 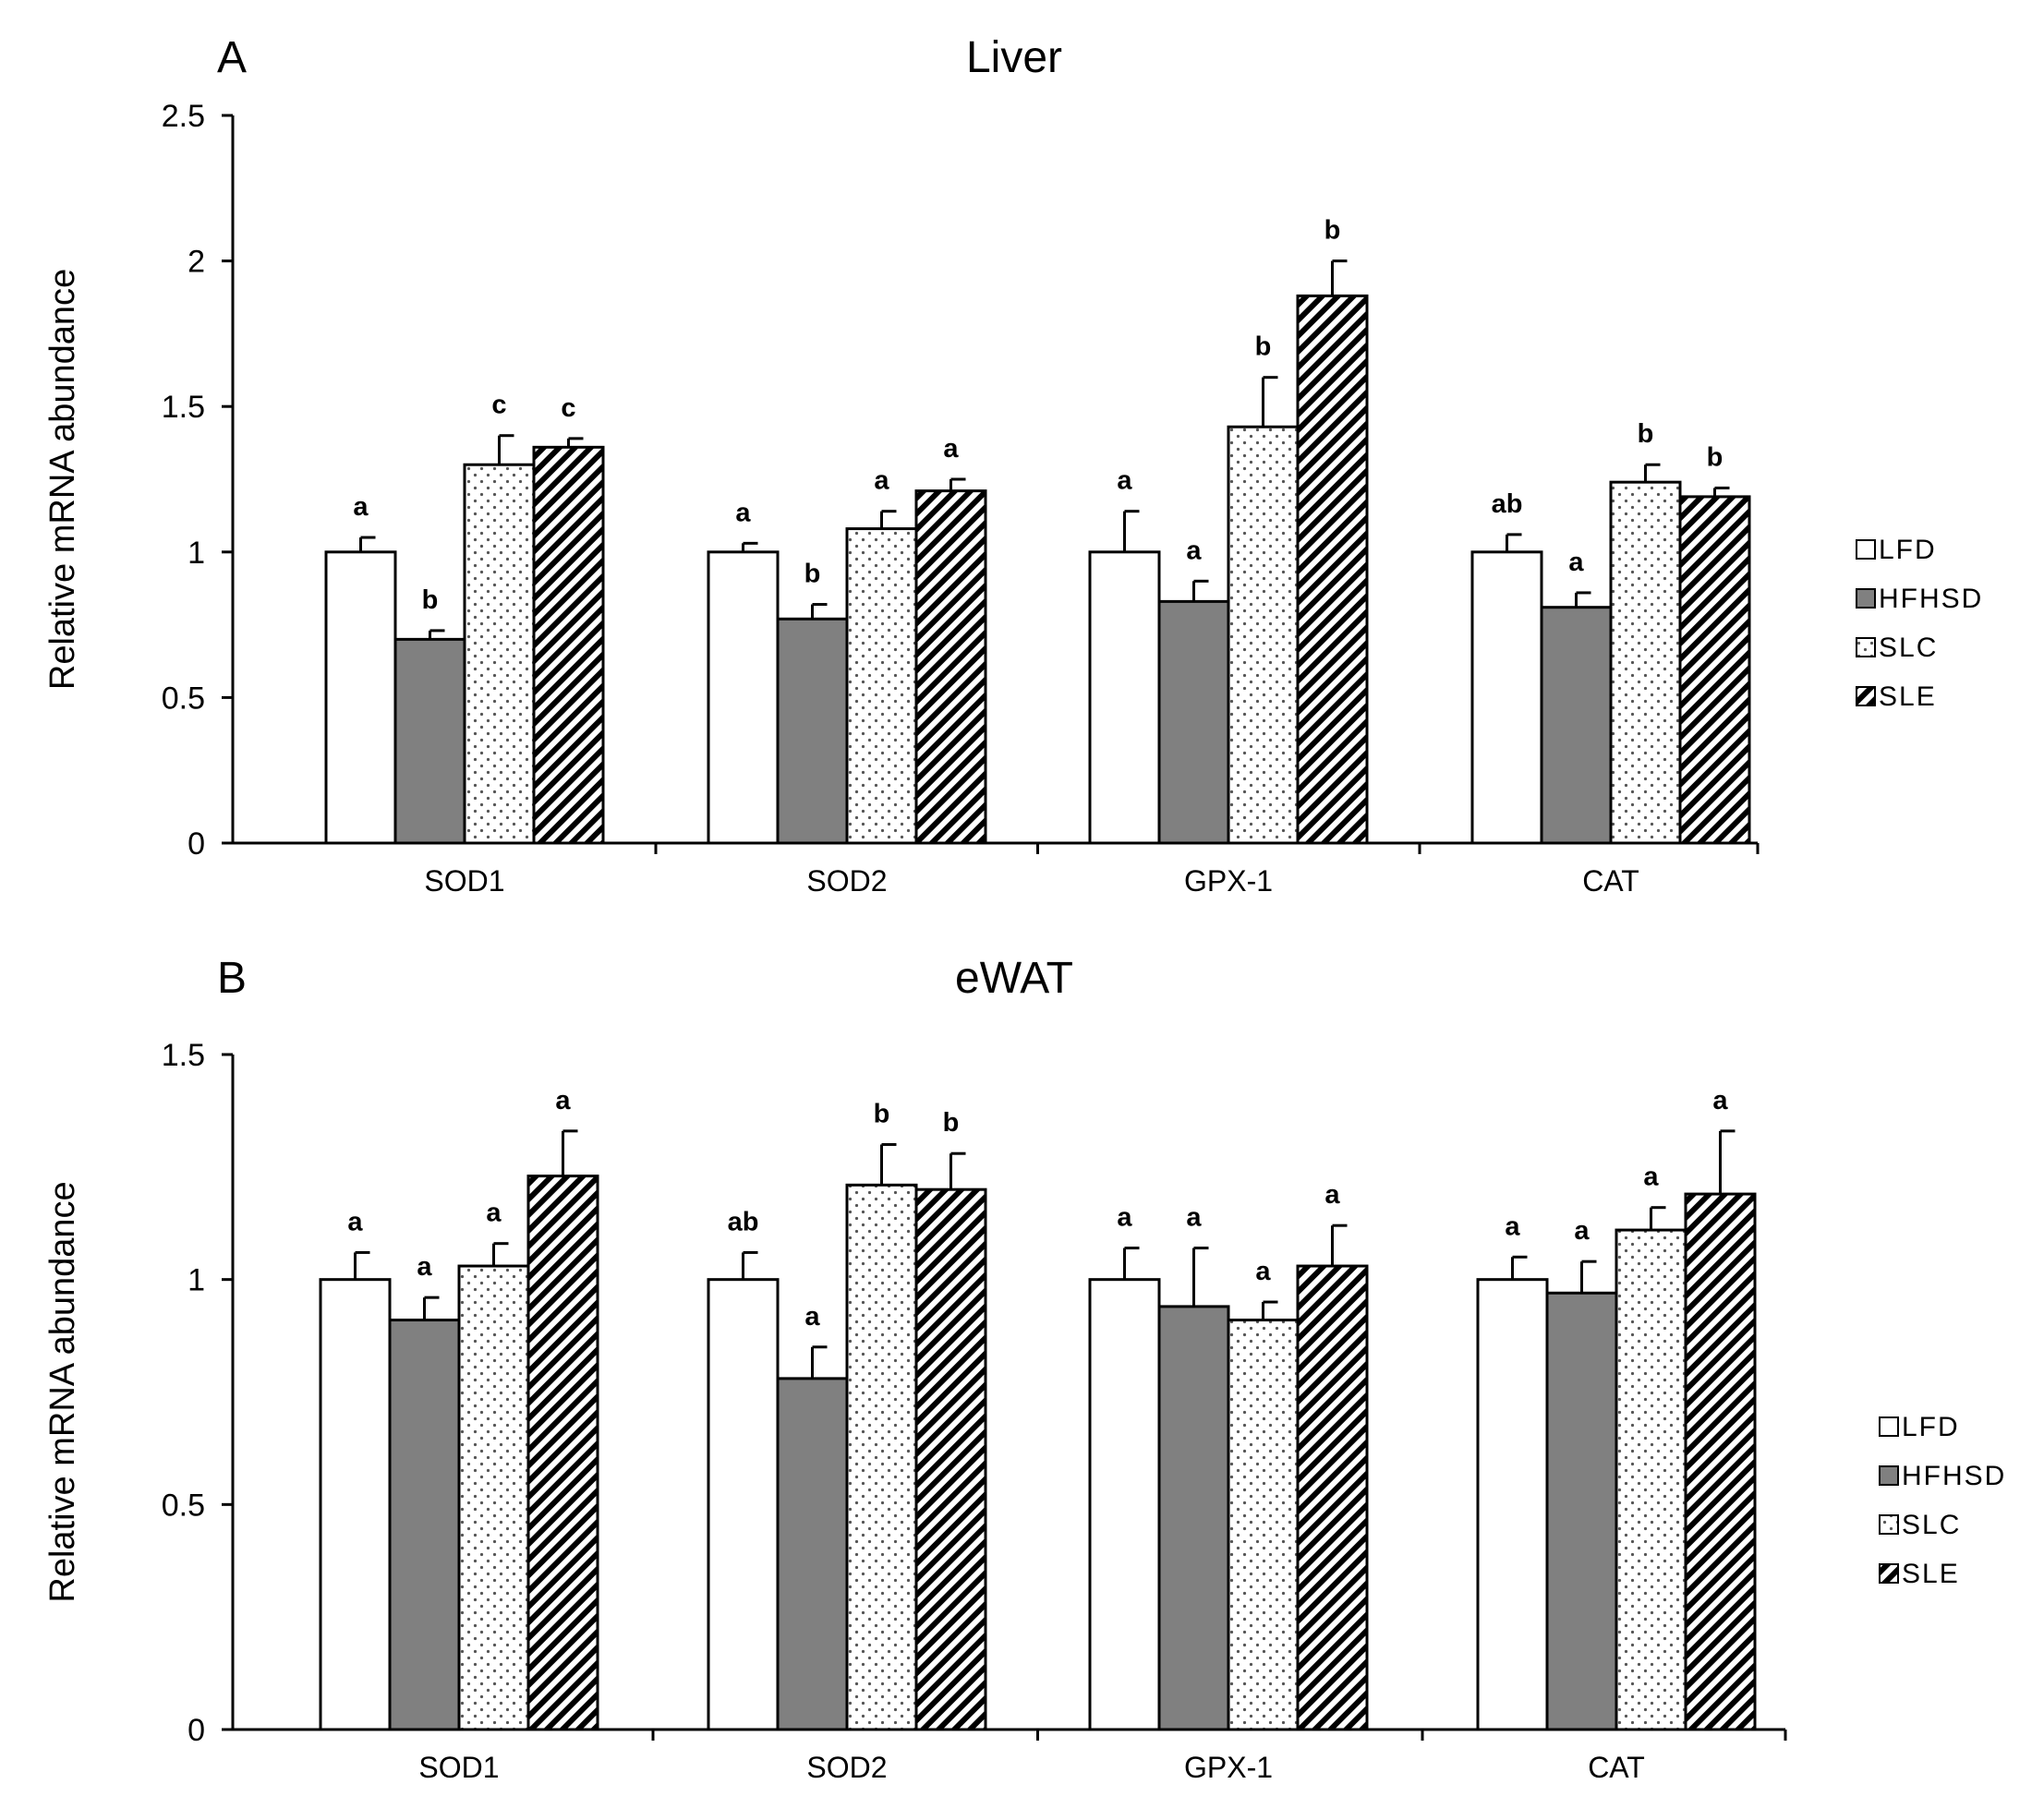 I want to click on chart-title: Liver, so click(x=1014, y=58).